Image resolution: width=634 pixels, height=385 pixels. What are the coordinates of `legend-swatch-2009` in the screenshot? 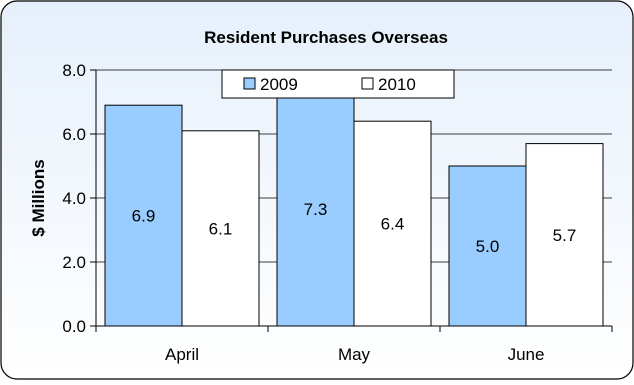 It's located at (249, 83).